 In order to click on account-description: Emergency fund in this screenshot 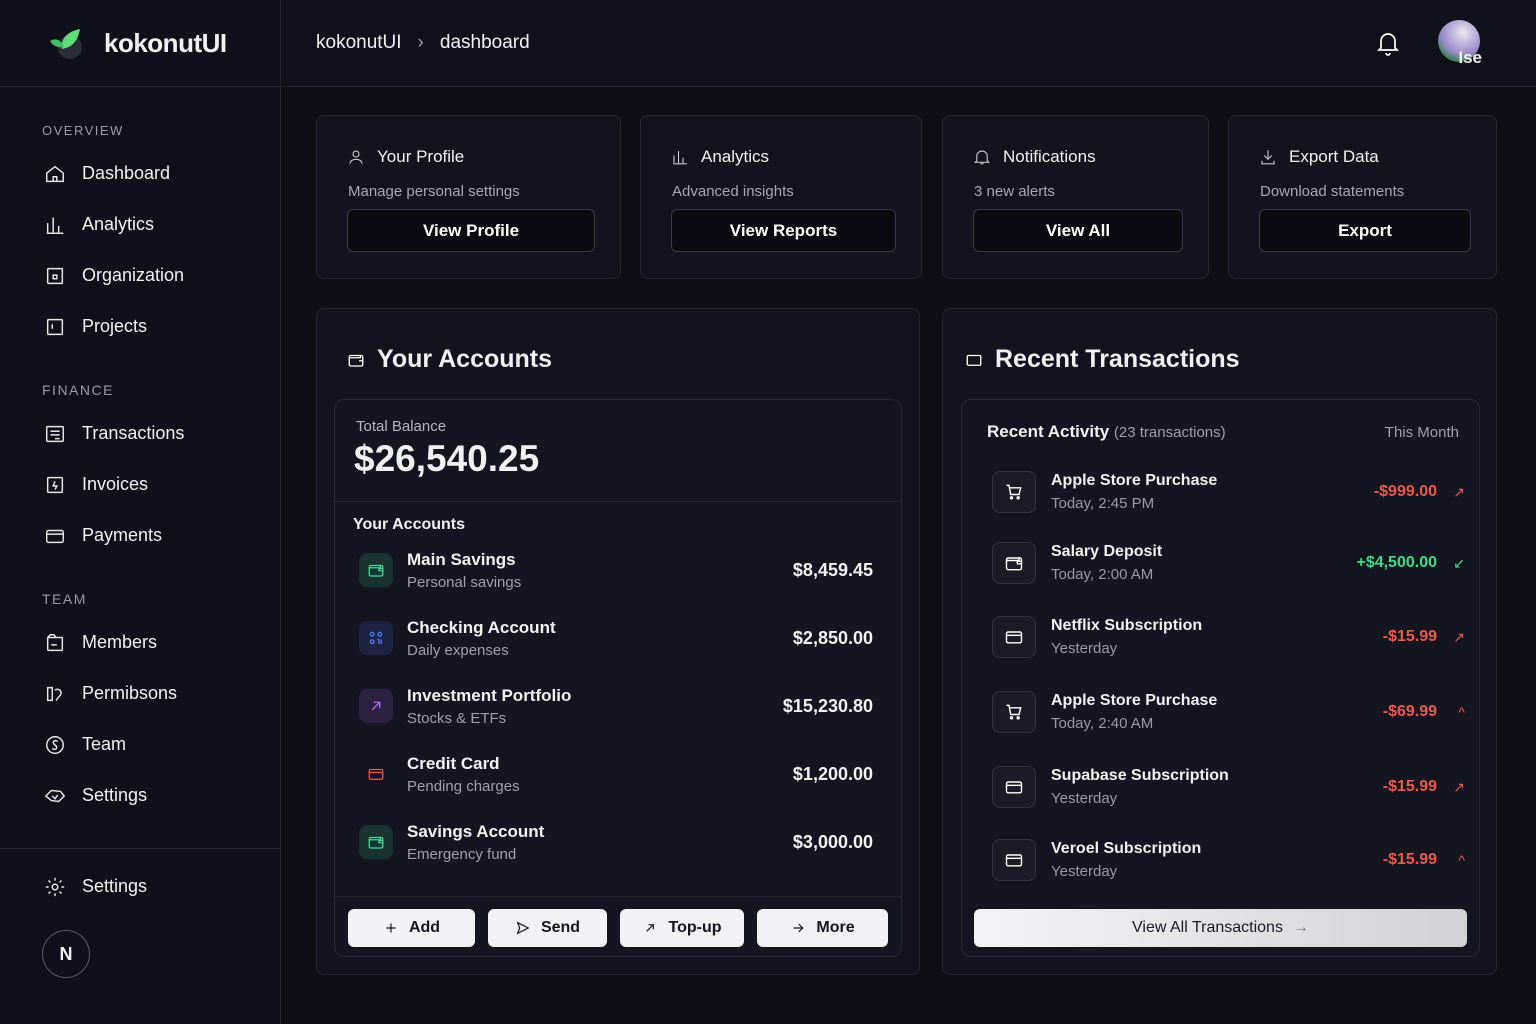, I will do `click(462, 854)`.